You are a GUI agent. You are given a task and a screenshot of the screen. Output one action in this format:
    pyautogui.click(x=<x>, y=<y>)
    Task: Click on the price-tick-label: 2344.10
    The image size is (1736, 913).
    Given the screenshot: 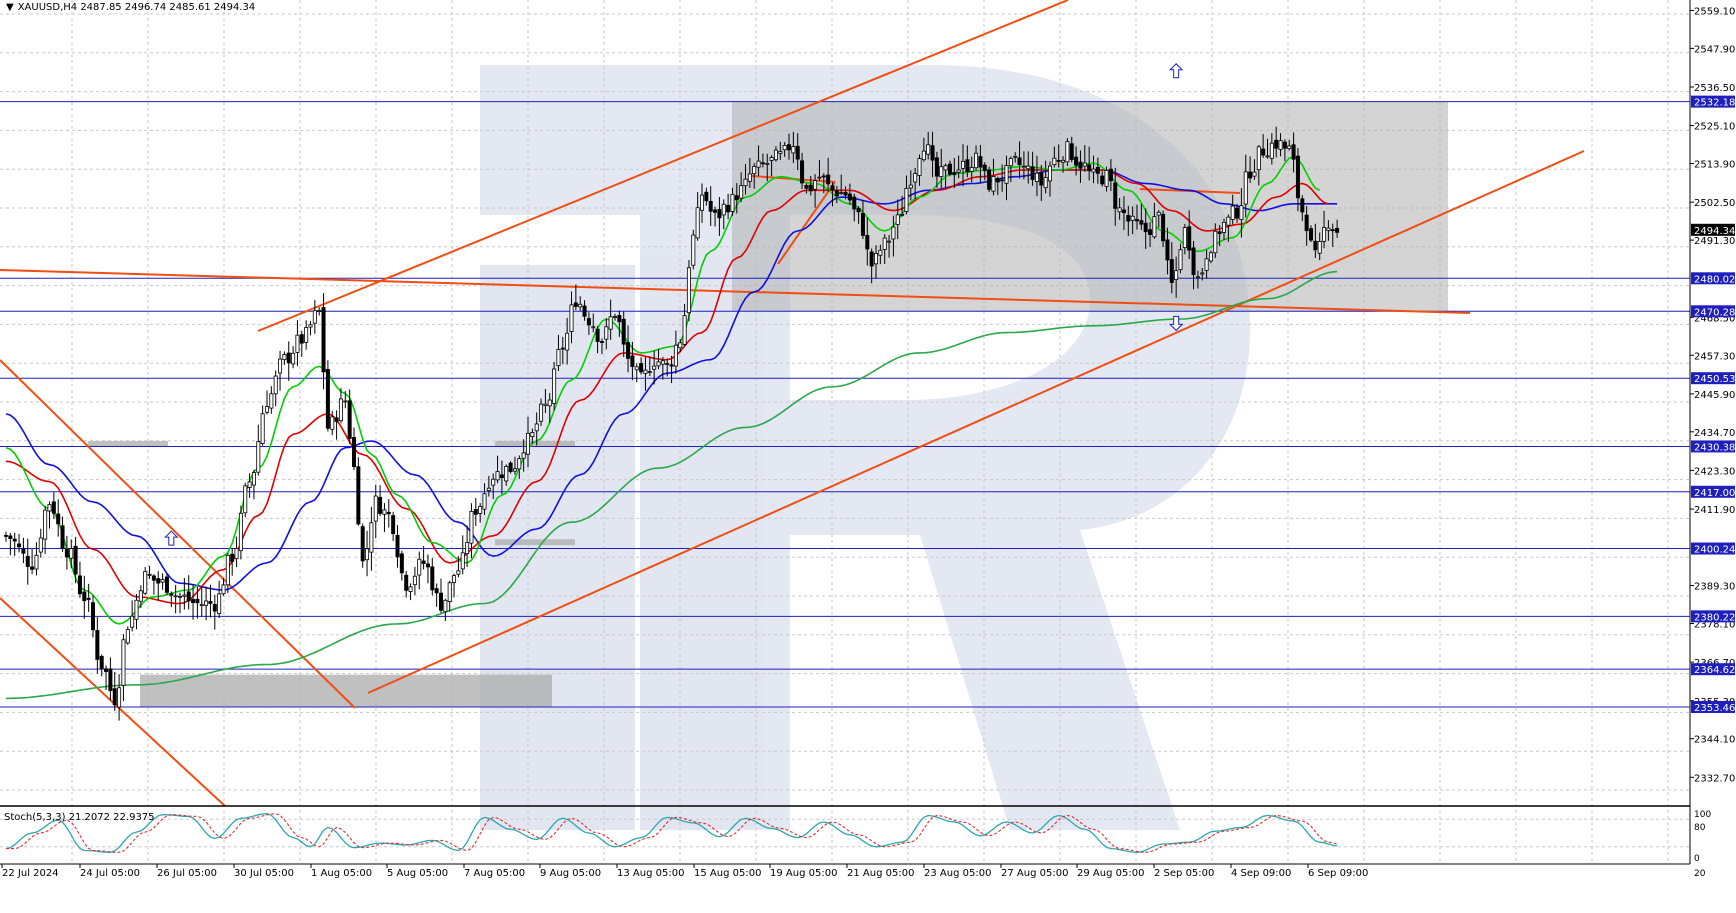 What is the action you would take?
    pyautogui.click(x=1714, y=740)
    